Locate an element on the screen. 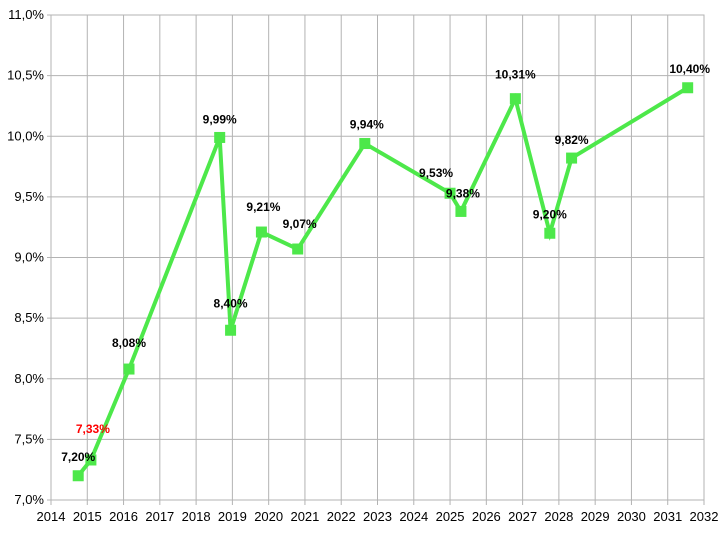 The width and height of the screenshot is (722, 539). y-tick-label: 10,0% is located at coordinates (25, 135).